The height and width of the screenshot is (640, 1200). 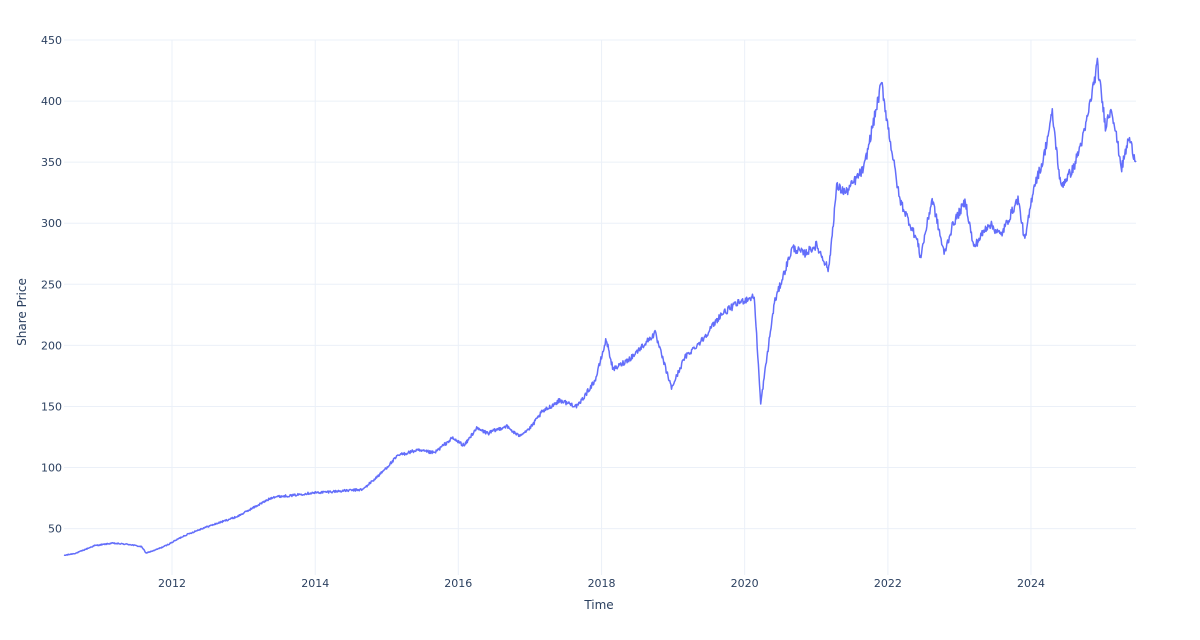 What do you see at coordinates (51, 284) in the screenshot?
I see `y-tick-label: 250` at bounding box center [51, 284].